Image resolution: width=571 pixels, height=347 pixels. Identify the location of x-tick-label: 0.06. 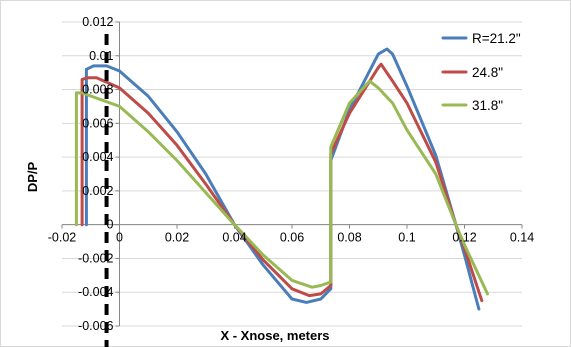
(292, 238).